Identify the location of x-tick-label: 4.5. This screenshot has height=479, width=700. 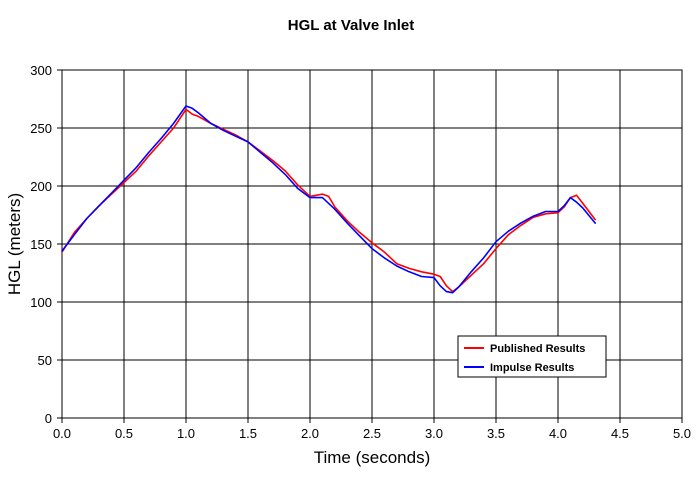
(620, 433).